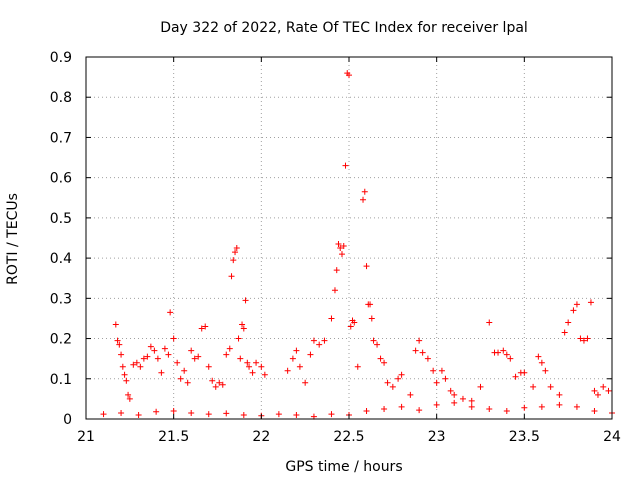 The height and width of the screenshot is (484, 640). I want to click on x-tick-label: 21, so click(86, 437).